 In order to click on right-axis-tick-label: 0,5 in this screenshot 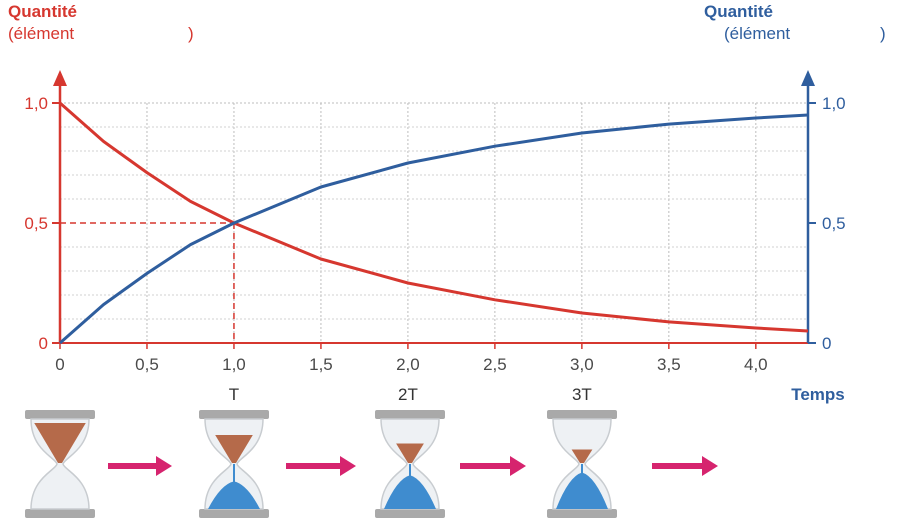, I will do `click(834, 223)`.